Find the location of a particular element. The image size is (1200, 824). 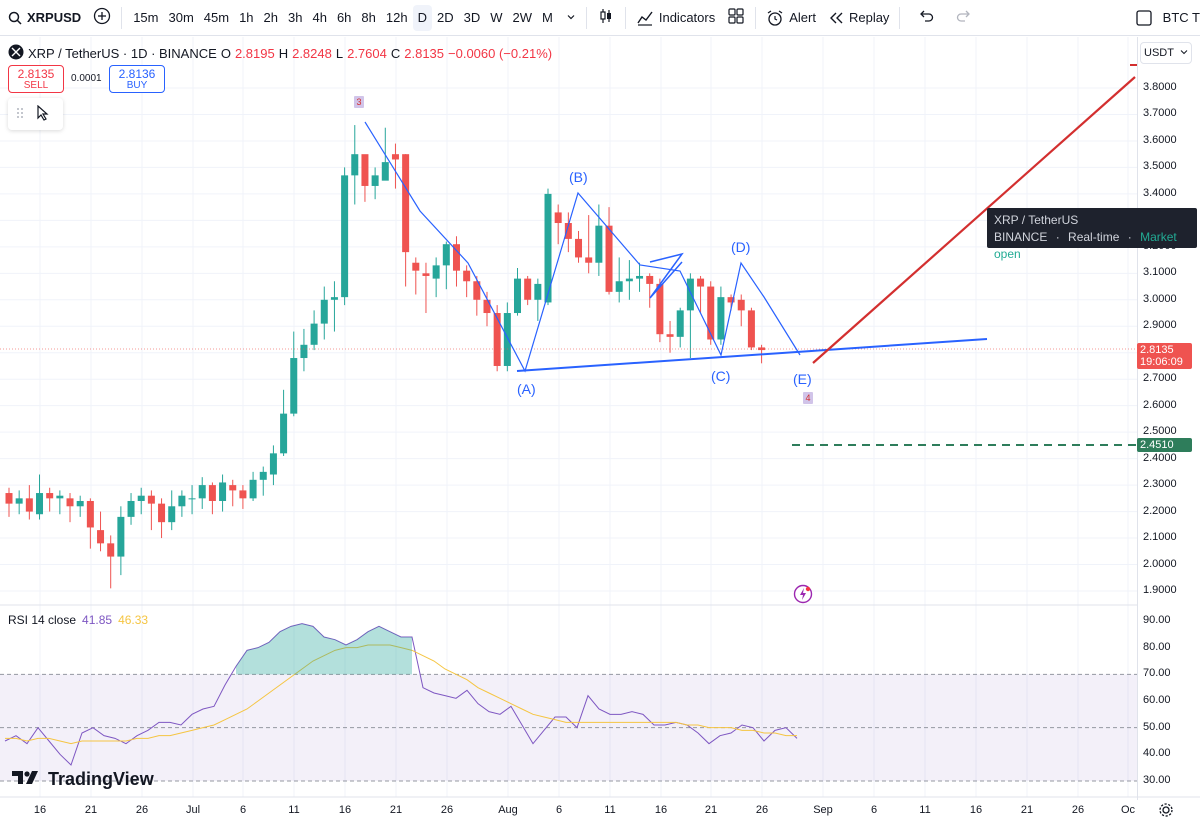

indicators-button: Indicators is located at coordinates (675, 18).